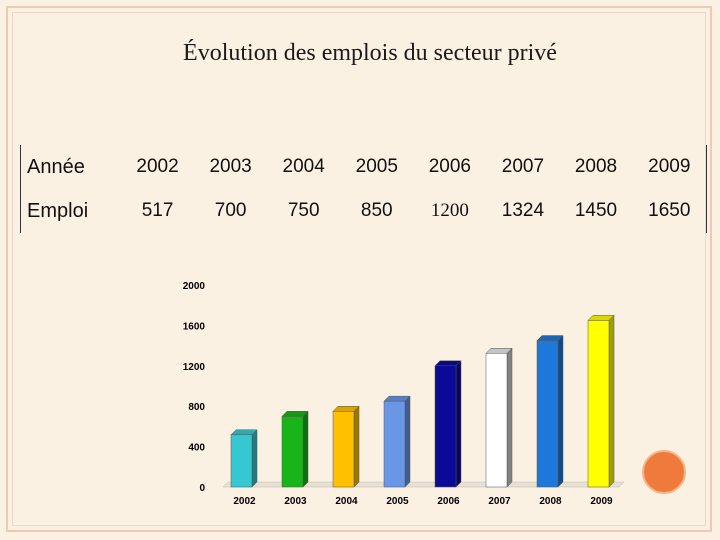 This screenshot has width=720, height=540. What do you see at coordinates (397, 501) in the screenshot?
I see `x-tick-label: 2005` at bounding box center [397, 501].